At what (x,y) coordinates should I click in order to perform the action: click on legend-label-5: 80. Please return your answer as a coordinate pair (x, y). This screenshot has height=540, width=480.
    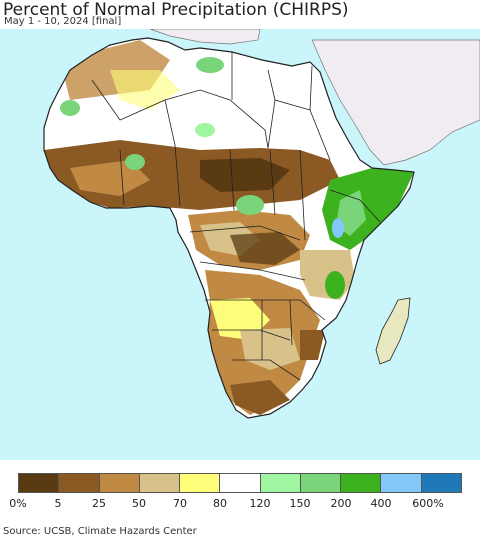
    Looking at the image, I should click on (220, 503).